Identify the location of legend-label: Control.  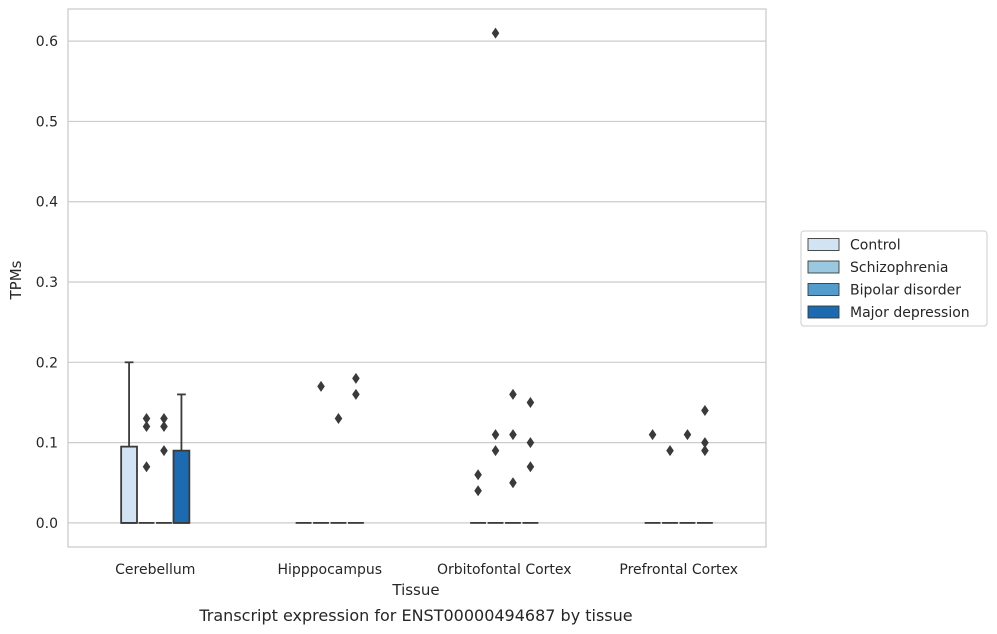
(875, 246).